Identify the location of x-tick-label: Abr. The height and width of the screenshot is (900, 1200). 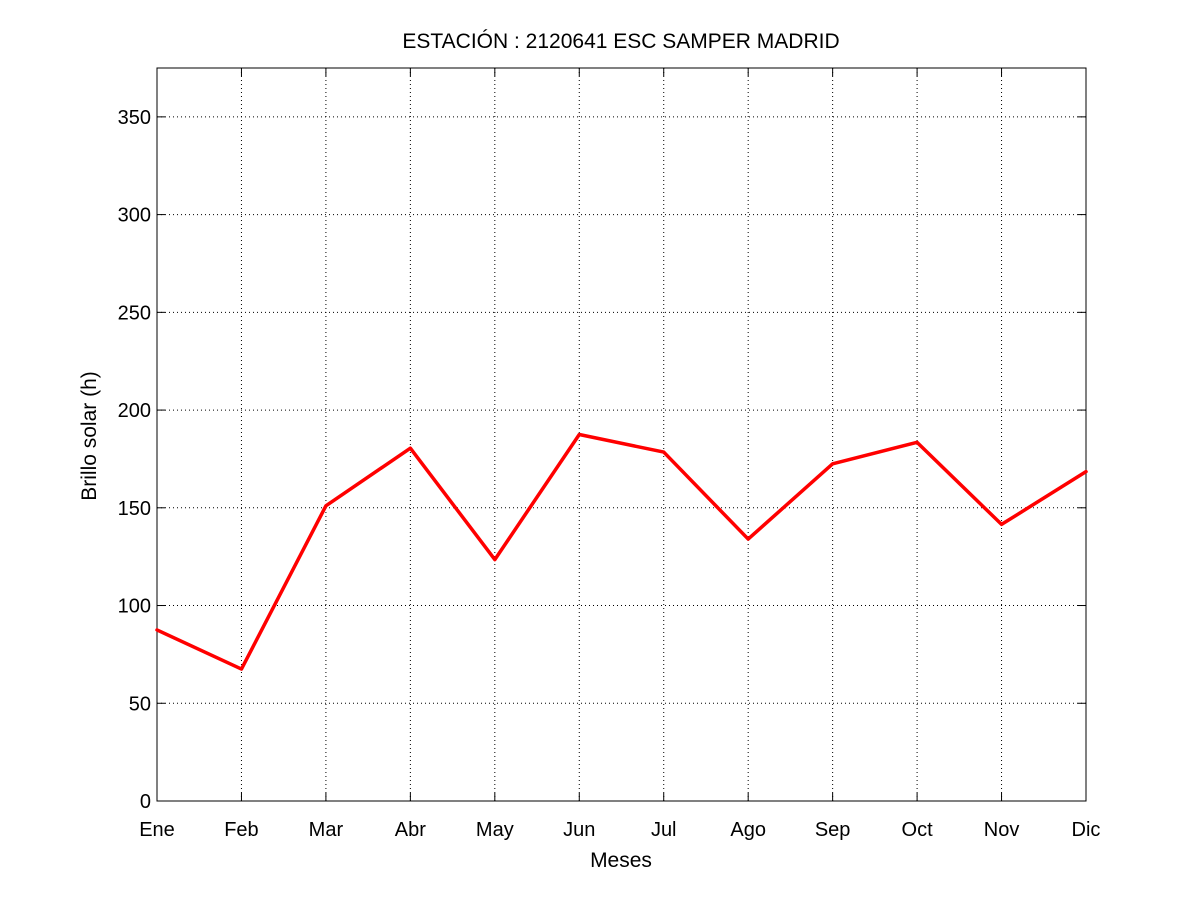
(410, 830).